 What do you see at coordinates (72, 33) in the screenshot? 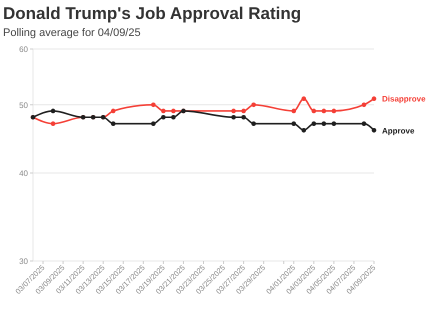
I see `chart-subtitle: Polling average for 04/09/25` at bounding box center [72, 33].